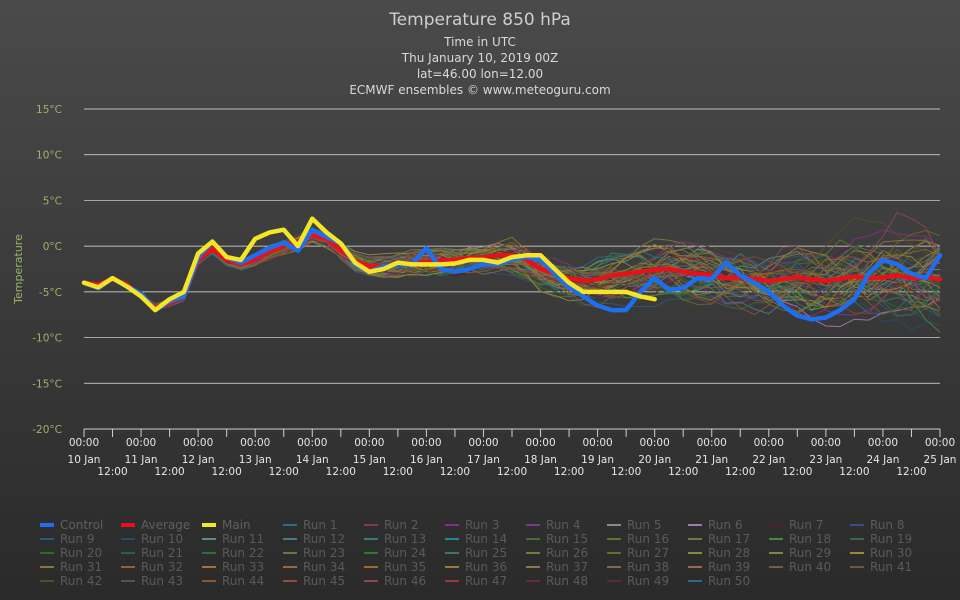 This screenshot has width=960, height=600. What do you see at coordinates (486, 553) in the screenshot?
I see `legend-item-label: Run 25` at bounding box center [486, 553].